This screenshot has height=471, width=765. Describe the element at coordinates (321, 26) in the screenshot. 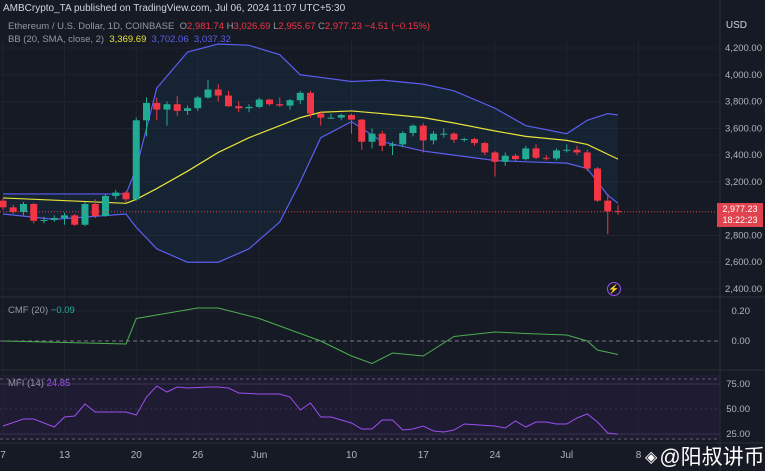

I see `close-label: C` at that location.